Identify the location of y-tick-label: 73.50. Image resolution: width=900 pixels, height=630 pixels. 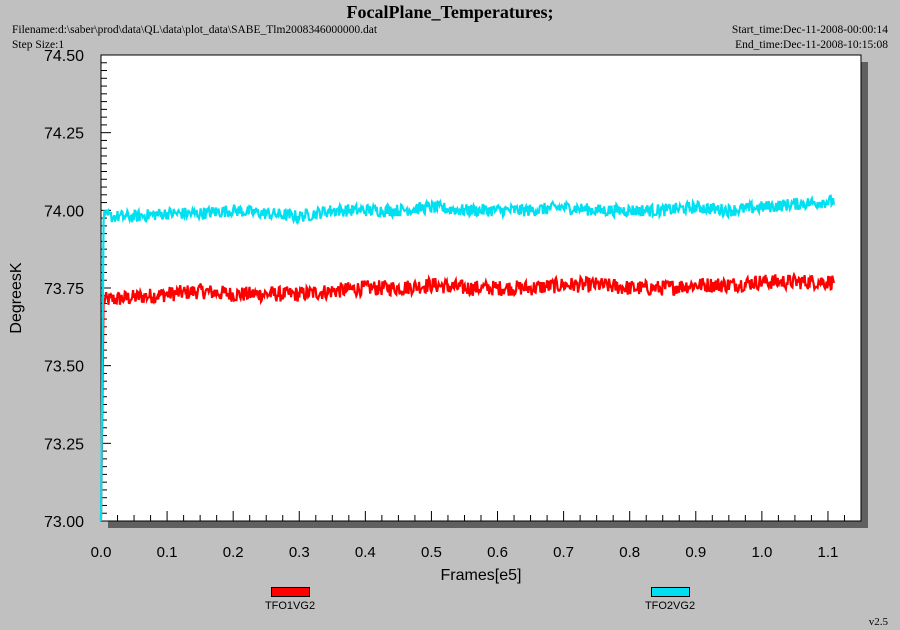
(64, 367).